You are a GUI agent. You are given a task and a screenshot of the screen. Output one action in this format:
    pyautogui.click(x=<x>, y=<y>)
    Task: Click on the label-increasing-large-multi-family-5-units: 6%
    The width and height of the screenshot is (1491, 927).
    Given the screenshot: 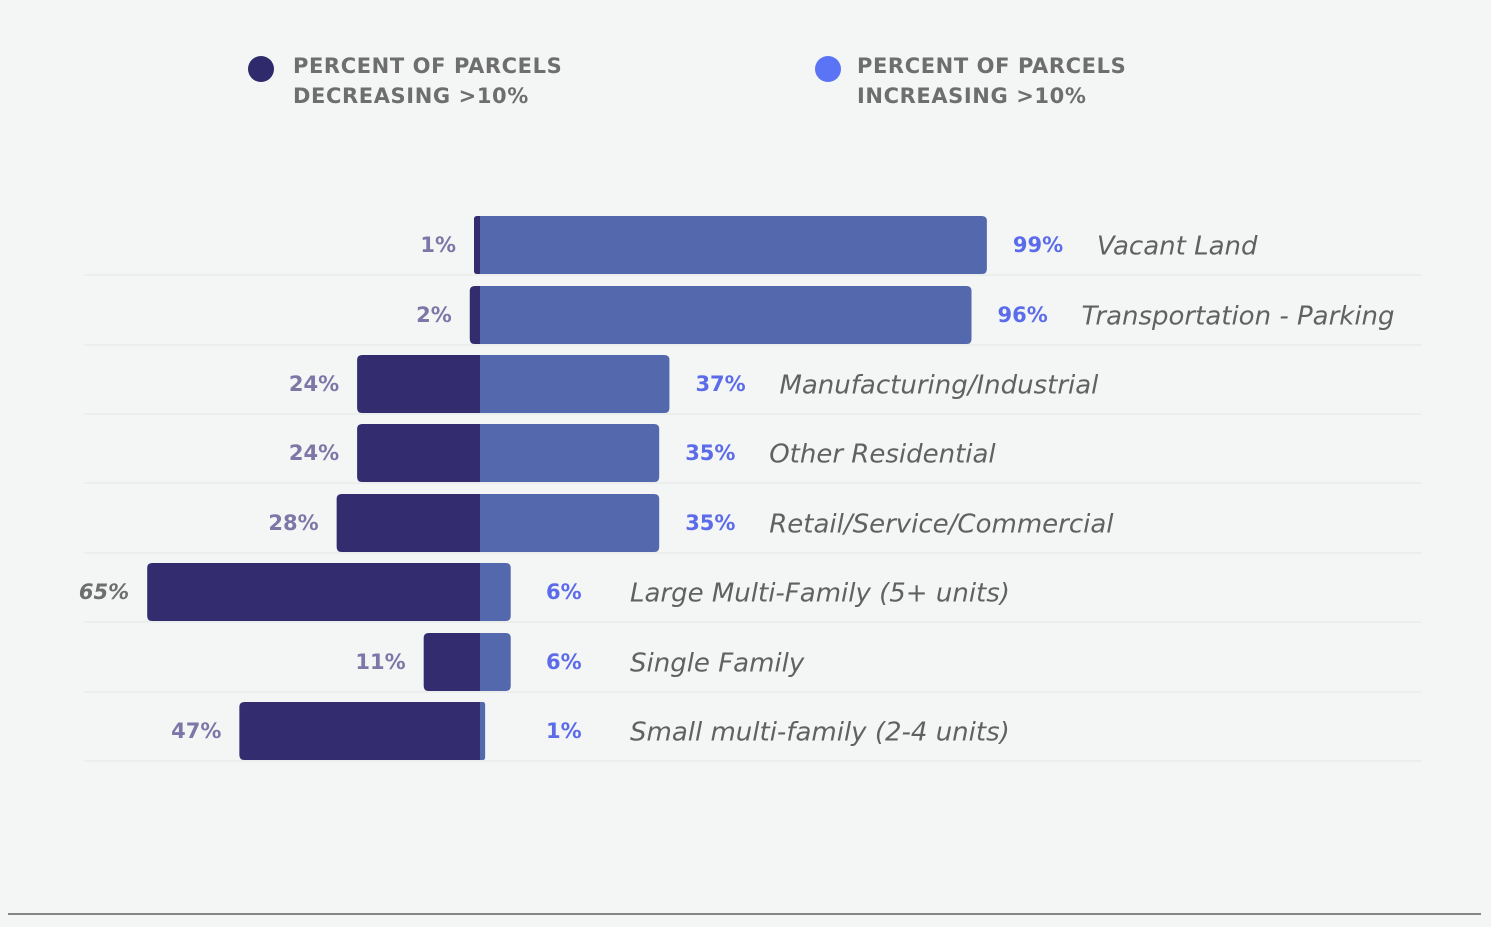 What is the action you would take?
    pyautogui.click(x=564, y=592)
    